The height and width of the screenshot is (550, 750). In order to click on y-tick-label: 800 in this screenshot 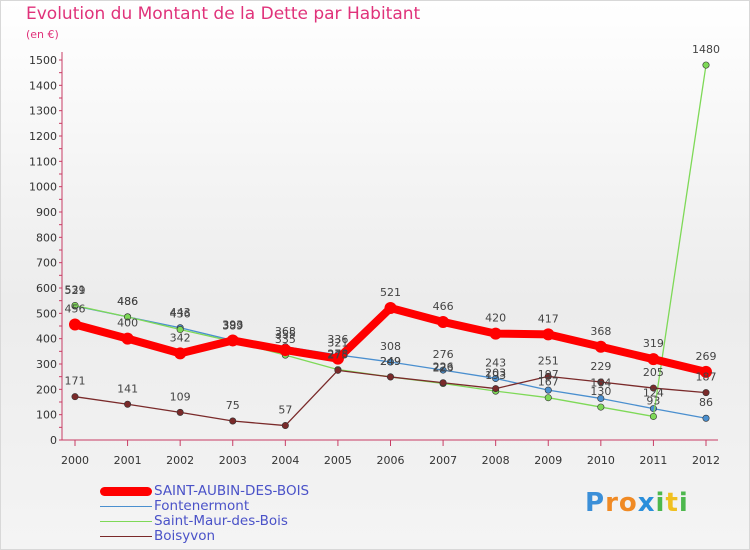, I will do `click(46, 237)`.